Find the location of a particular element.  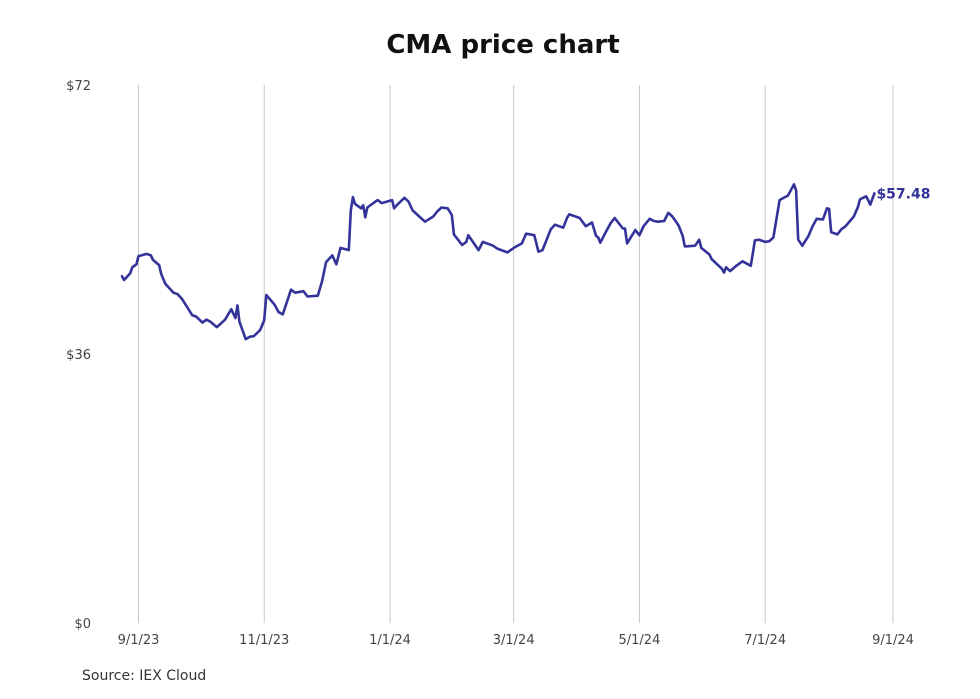

x-tick-label: 1/1/24 is located at coordinates (390, 640).